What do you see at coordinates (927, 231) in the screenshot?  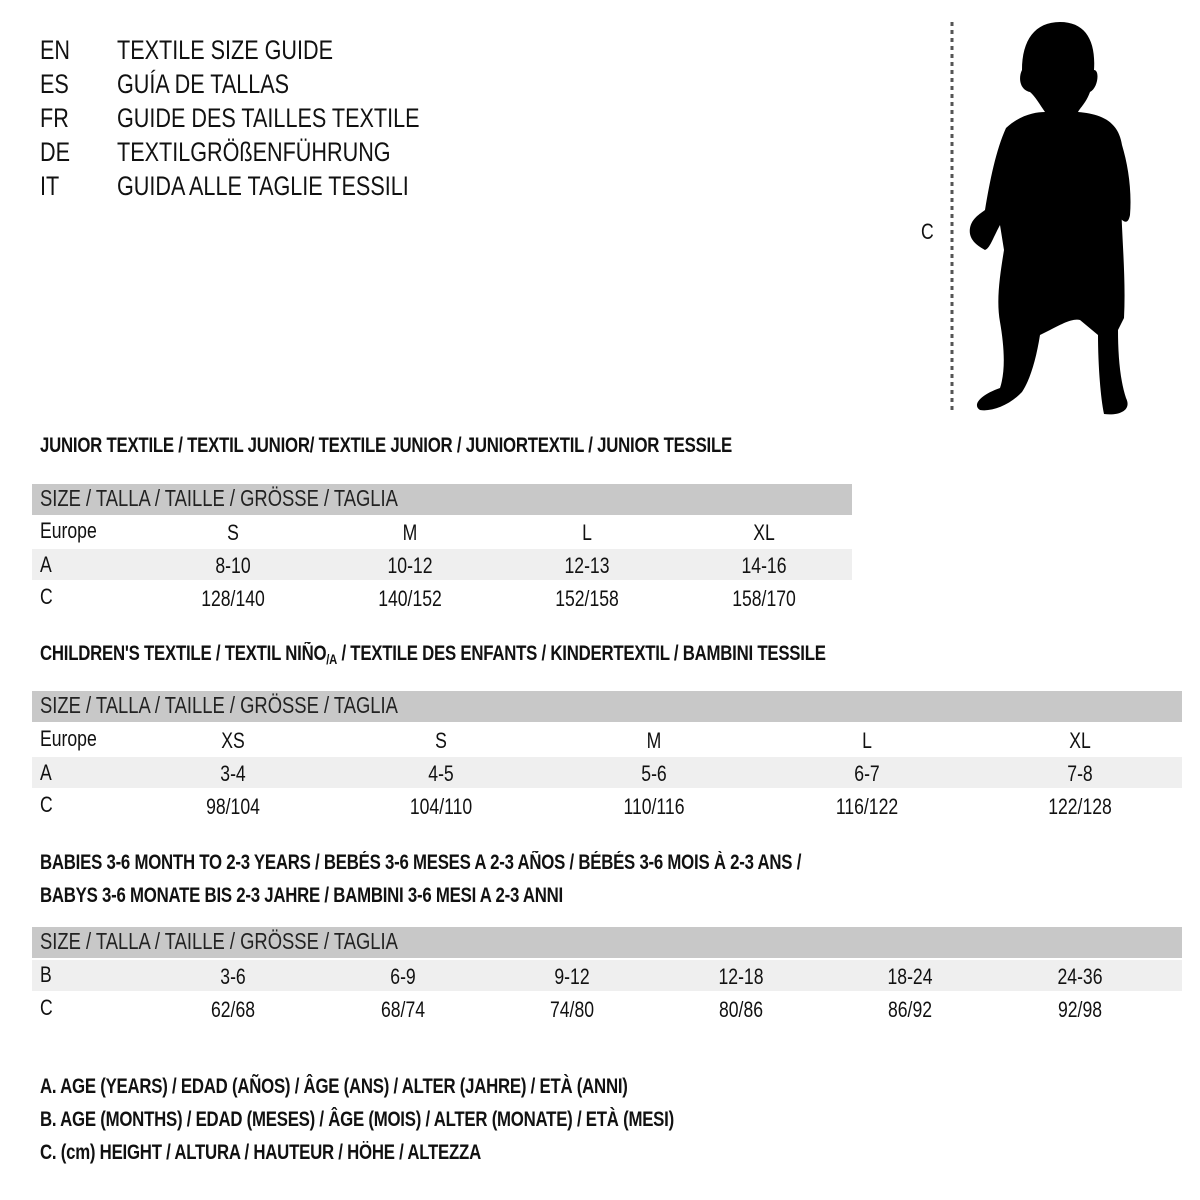 I see `height-label: C` at bounding box center [927, 231].